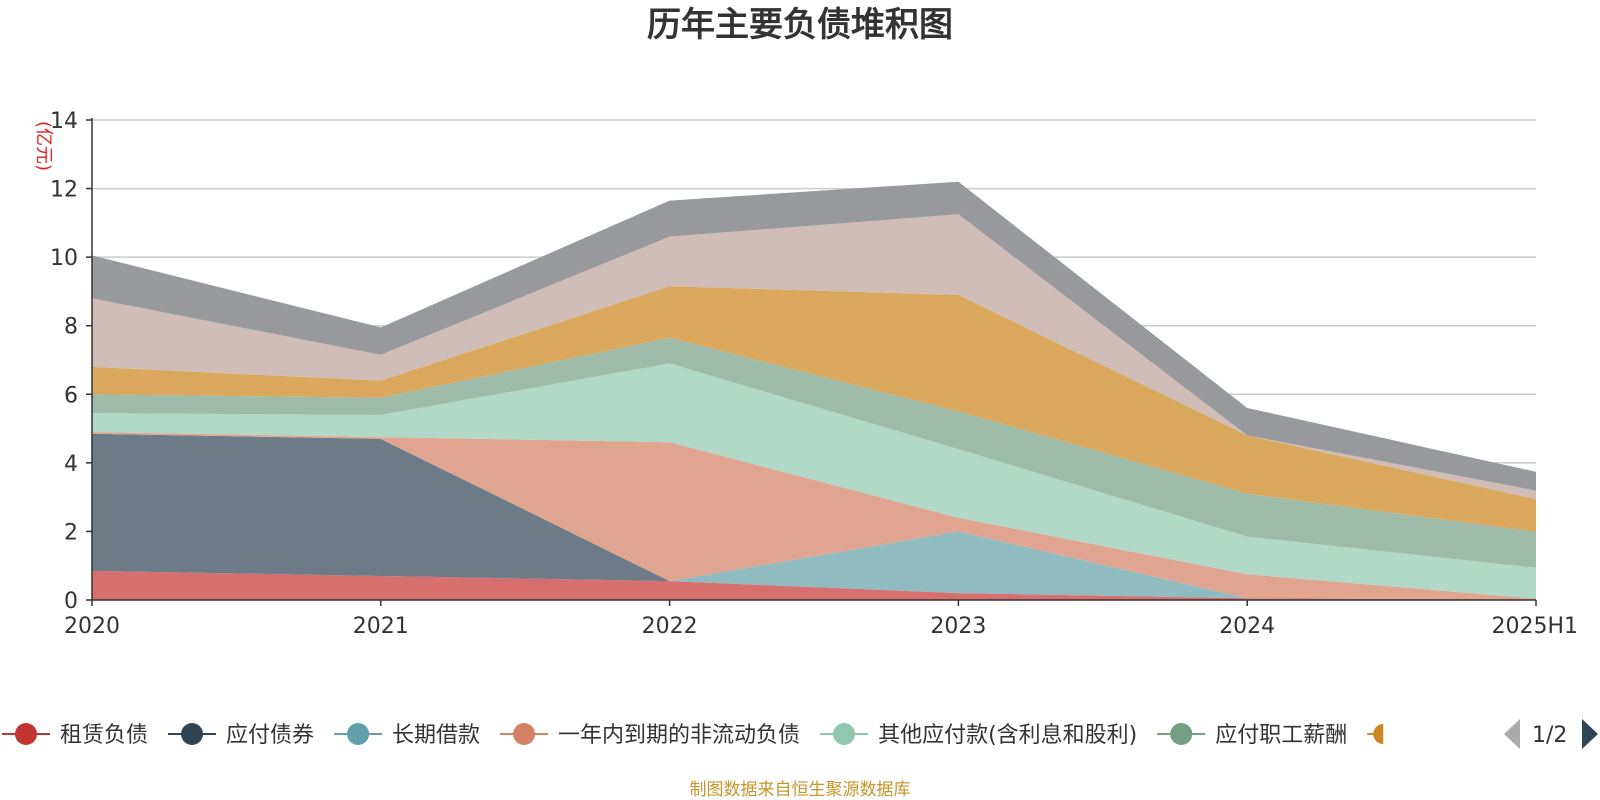  What do you see at coordinates (92, 626) in the screenshot?
I see `x-tick-label: 2020` at bounding box center [92, 626].